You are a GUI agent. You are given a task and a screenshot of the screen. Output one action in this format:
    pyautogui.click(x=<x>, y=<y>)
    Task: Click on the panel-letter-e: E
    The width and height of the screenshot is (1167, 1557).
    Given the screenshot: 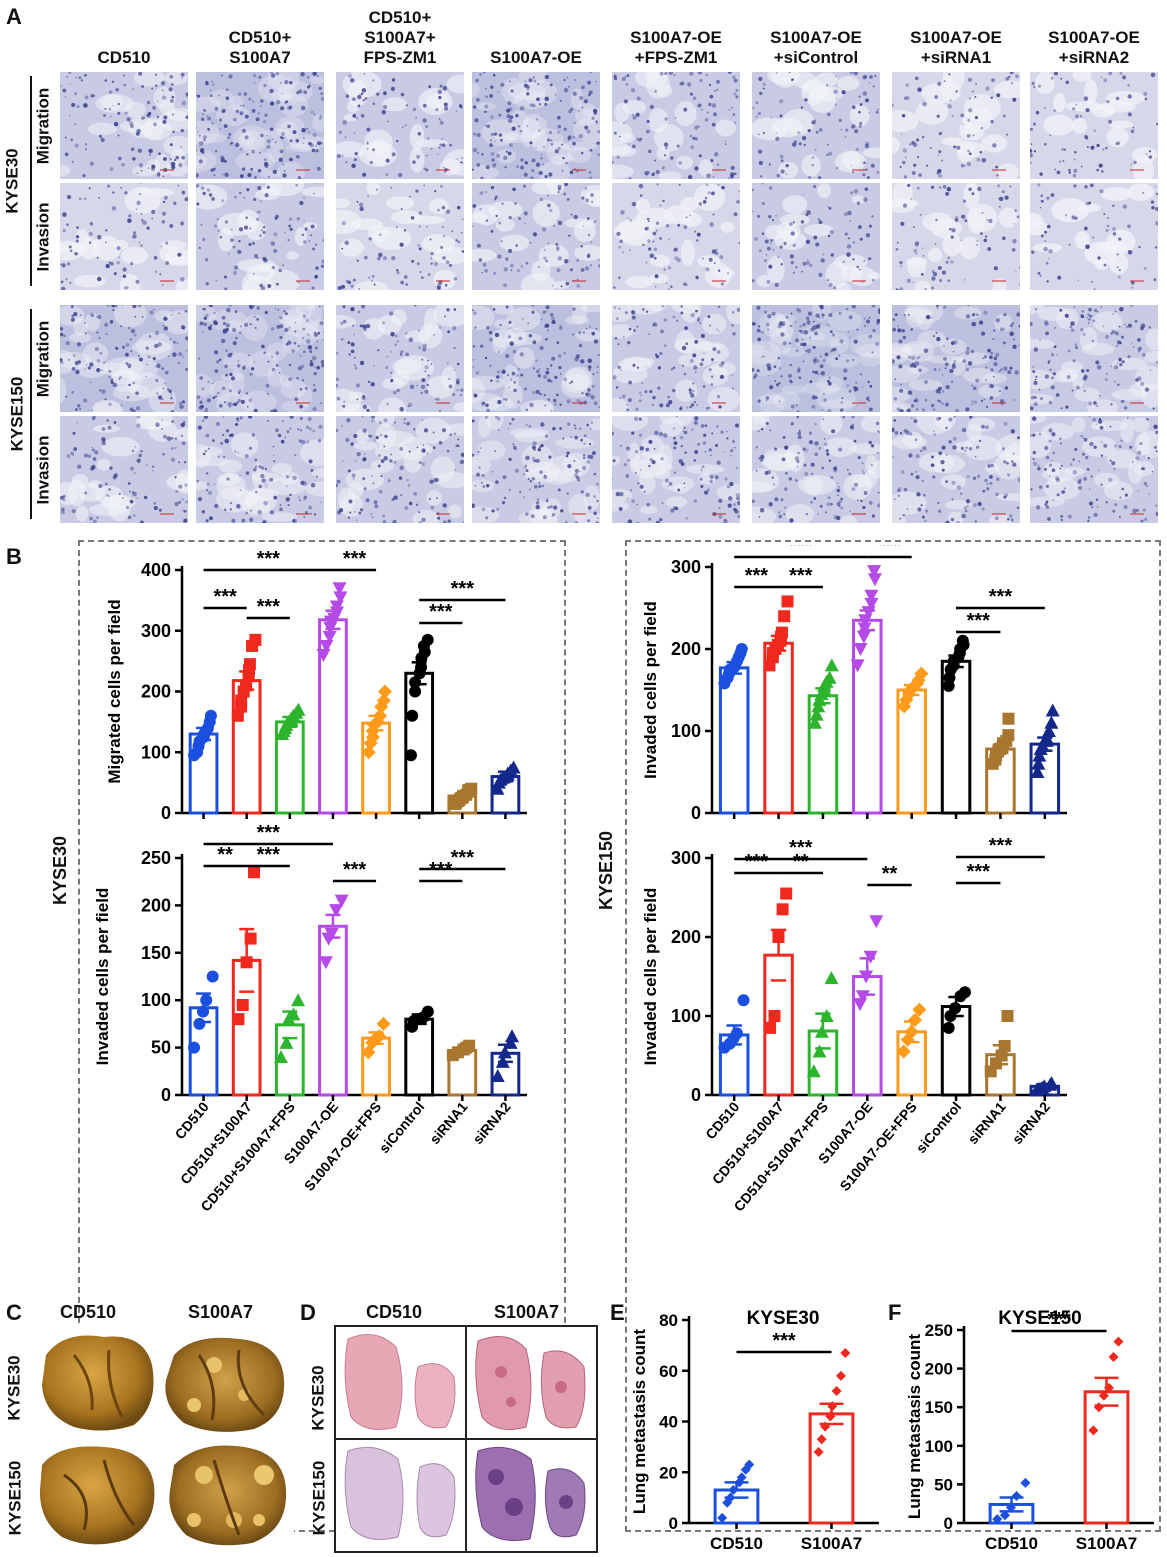 What is the action you would take?
    pyautogui.click(x=617, y=1312)
    